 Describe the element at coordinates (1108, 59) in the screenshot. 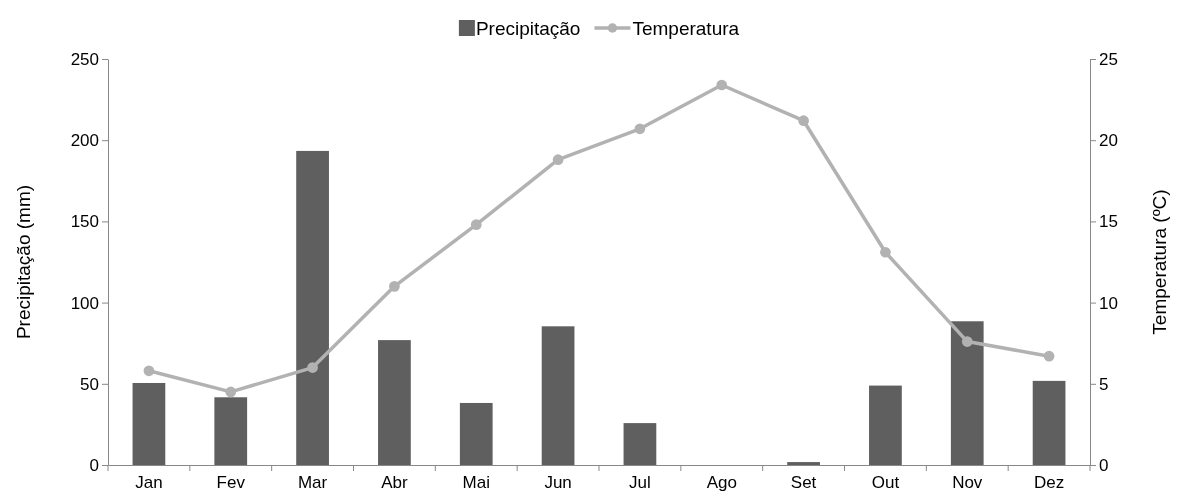

I see `y2-tick-label: 25` at that location.